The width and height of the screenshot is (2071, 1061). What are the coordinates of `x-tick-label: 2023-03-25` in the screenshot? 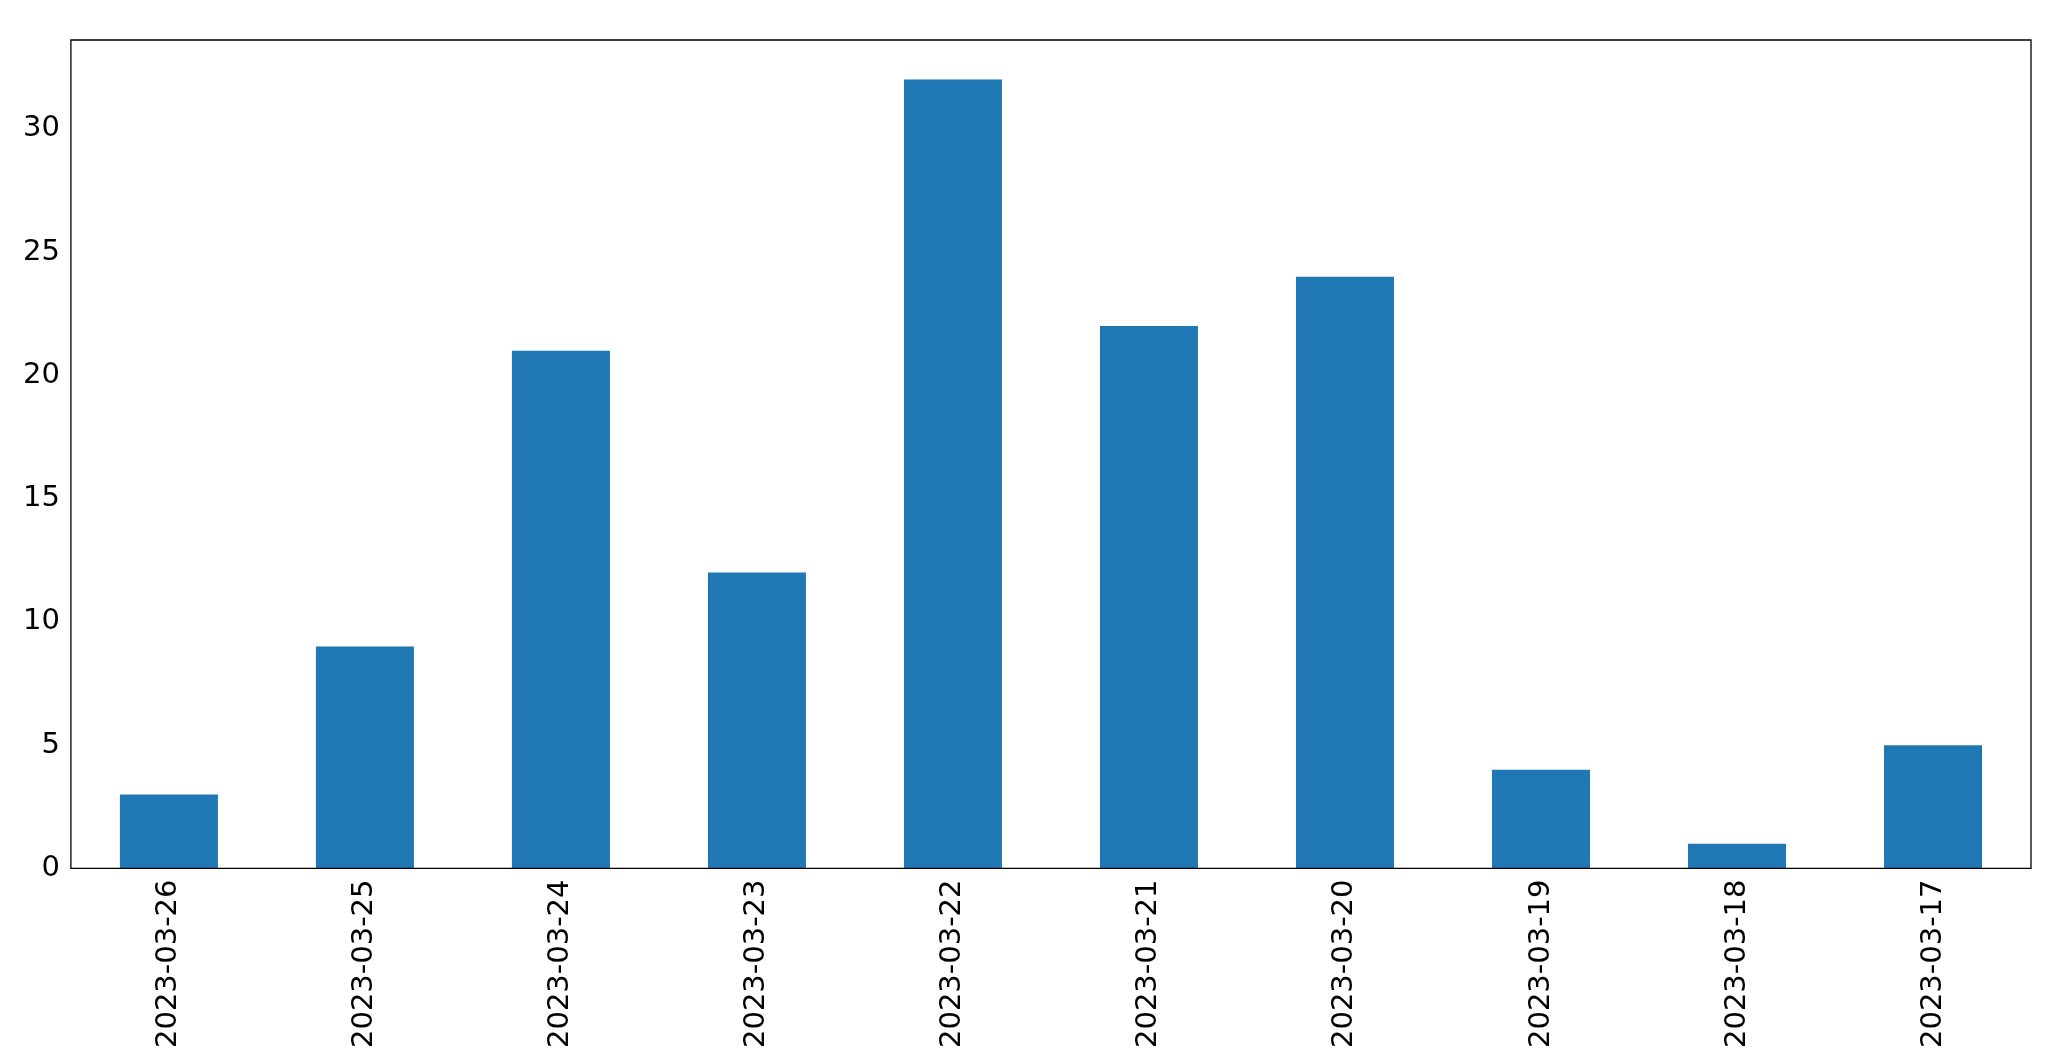 It's located at (362, 964).